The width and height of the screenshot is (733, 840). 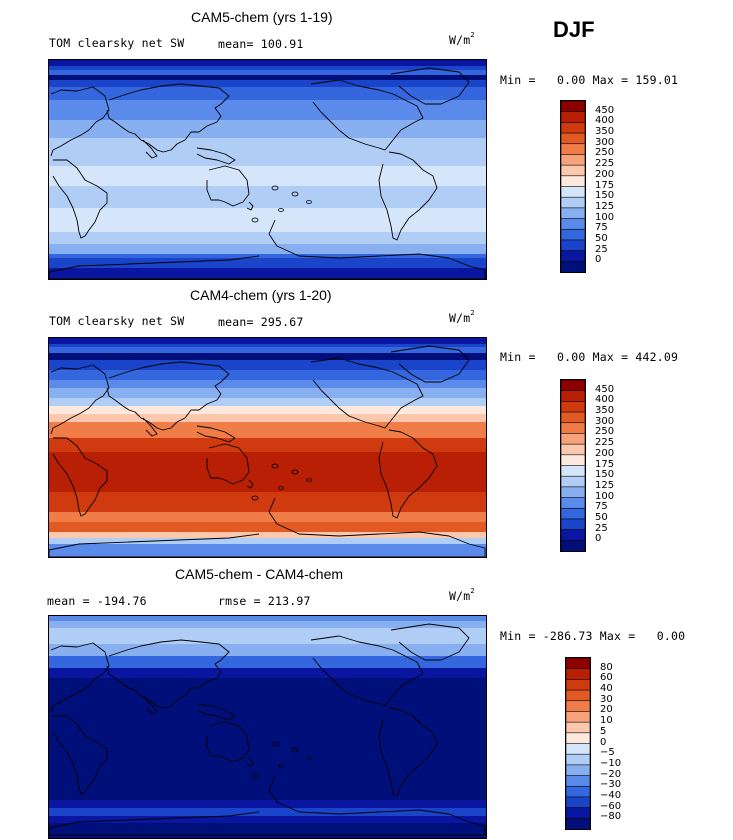 I want to click on units-label: W/m2, so click(x=462, y=595).